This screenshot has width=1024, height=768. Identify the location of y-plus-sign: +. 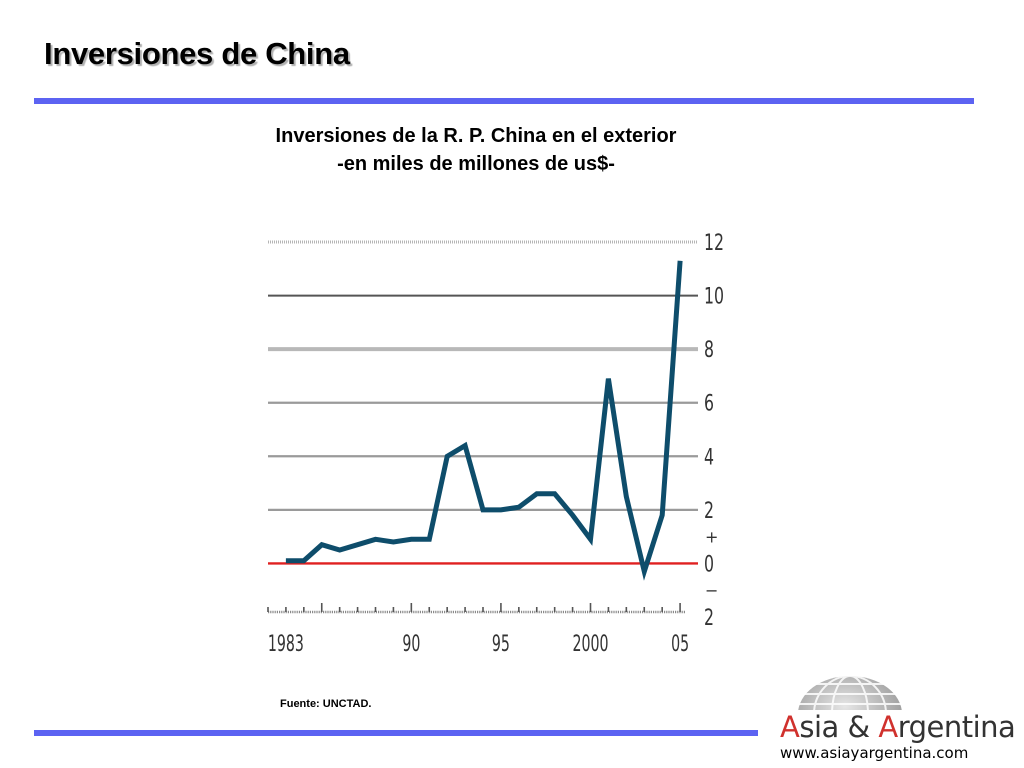
(711, 537).